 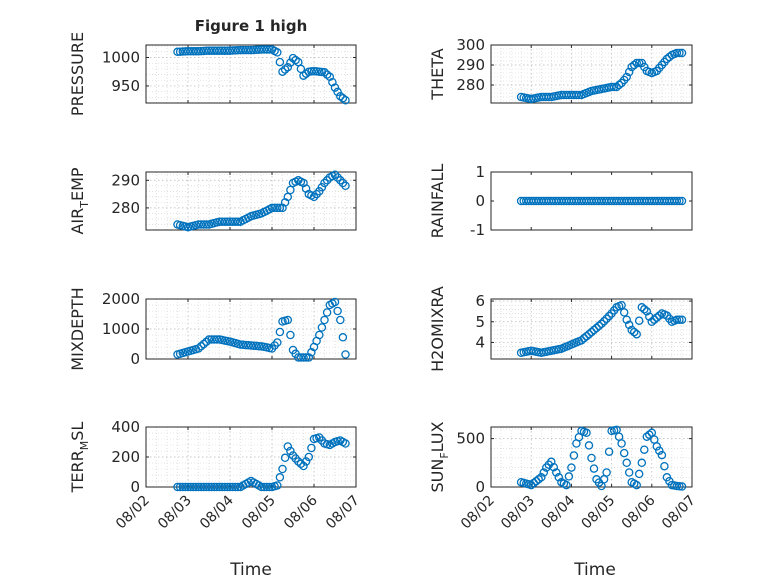 I want to click on y-tick-label: 500, so click(x=470, y=439).